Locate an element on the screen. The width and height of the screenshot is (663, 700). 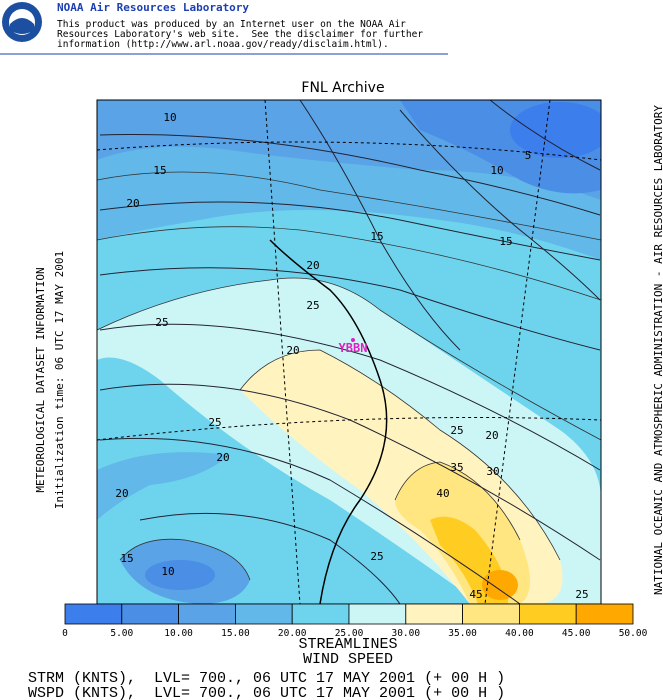
contour-label: 30 is located at coordinates (492, 471).